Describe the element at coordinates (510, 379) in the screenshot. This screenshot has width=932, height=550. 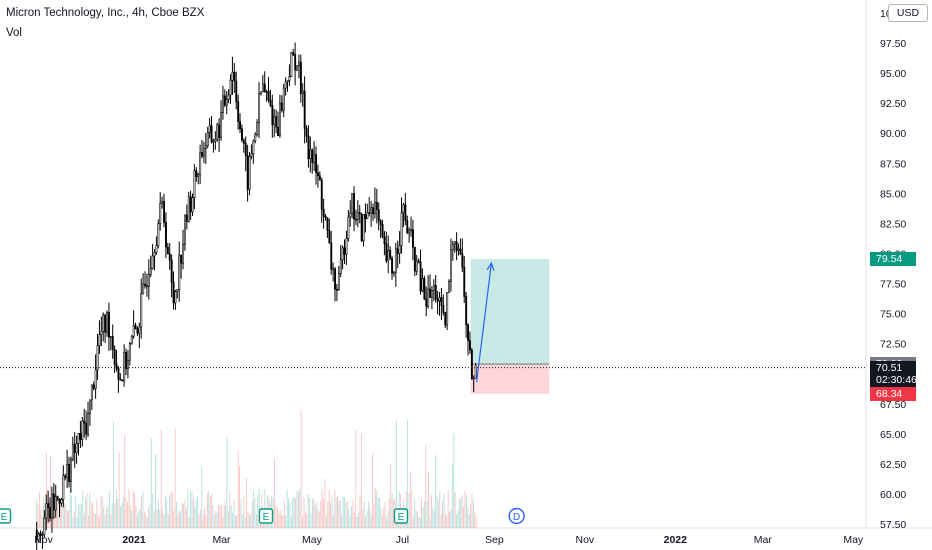
I see `loss-zone` at that location.